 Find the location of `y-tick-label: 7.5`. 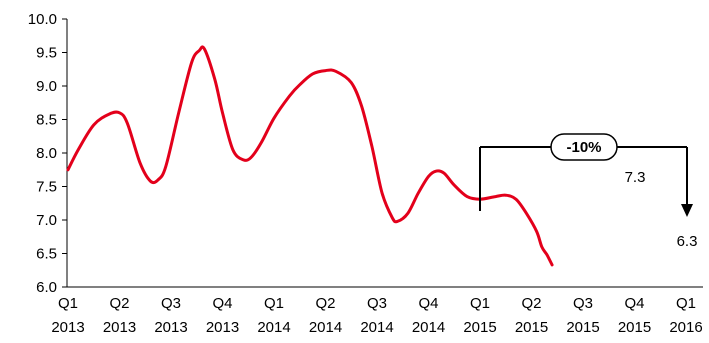

y-tick-label: 7.5 is located at coordinates (46, 187).